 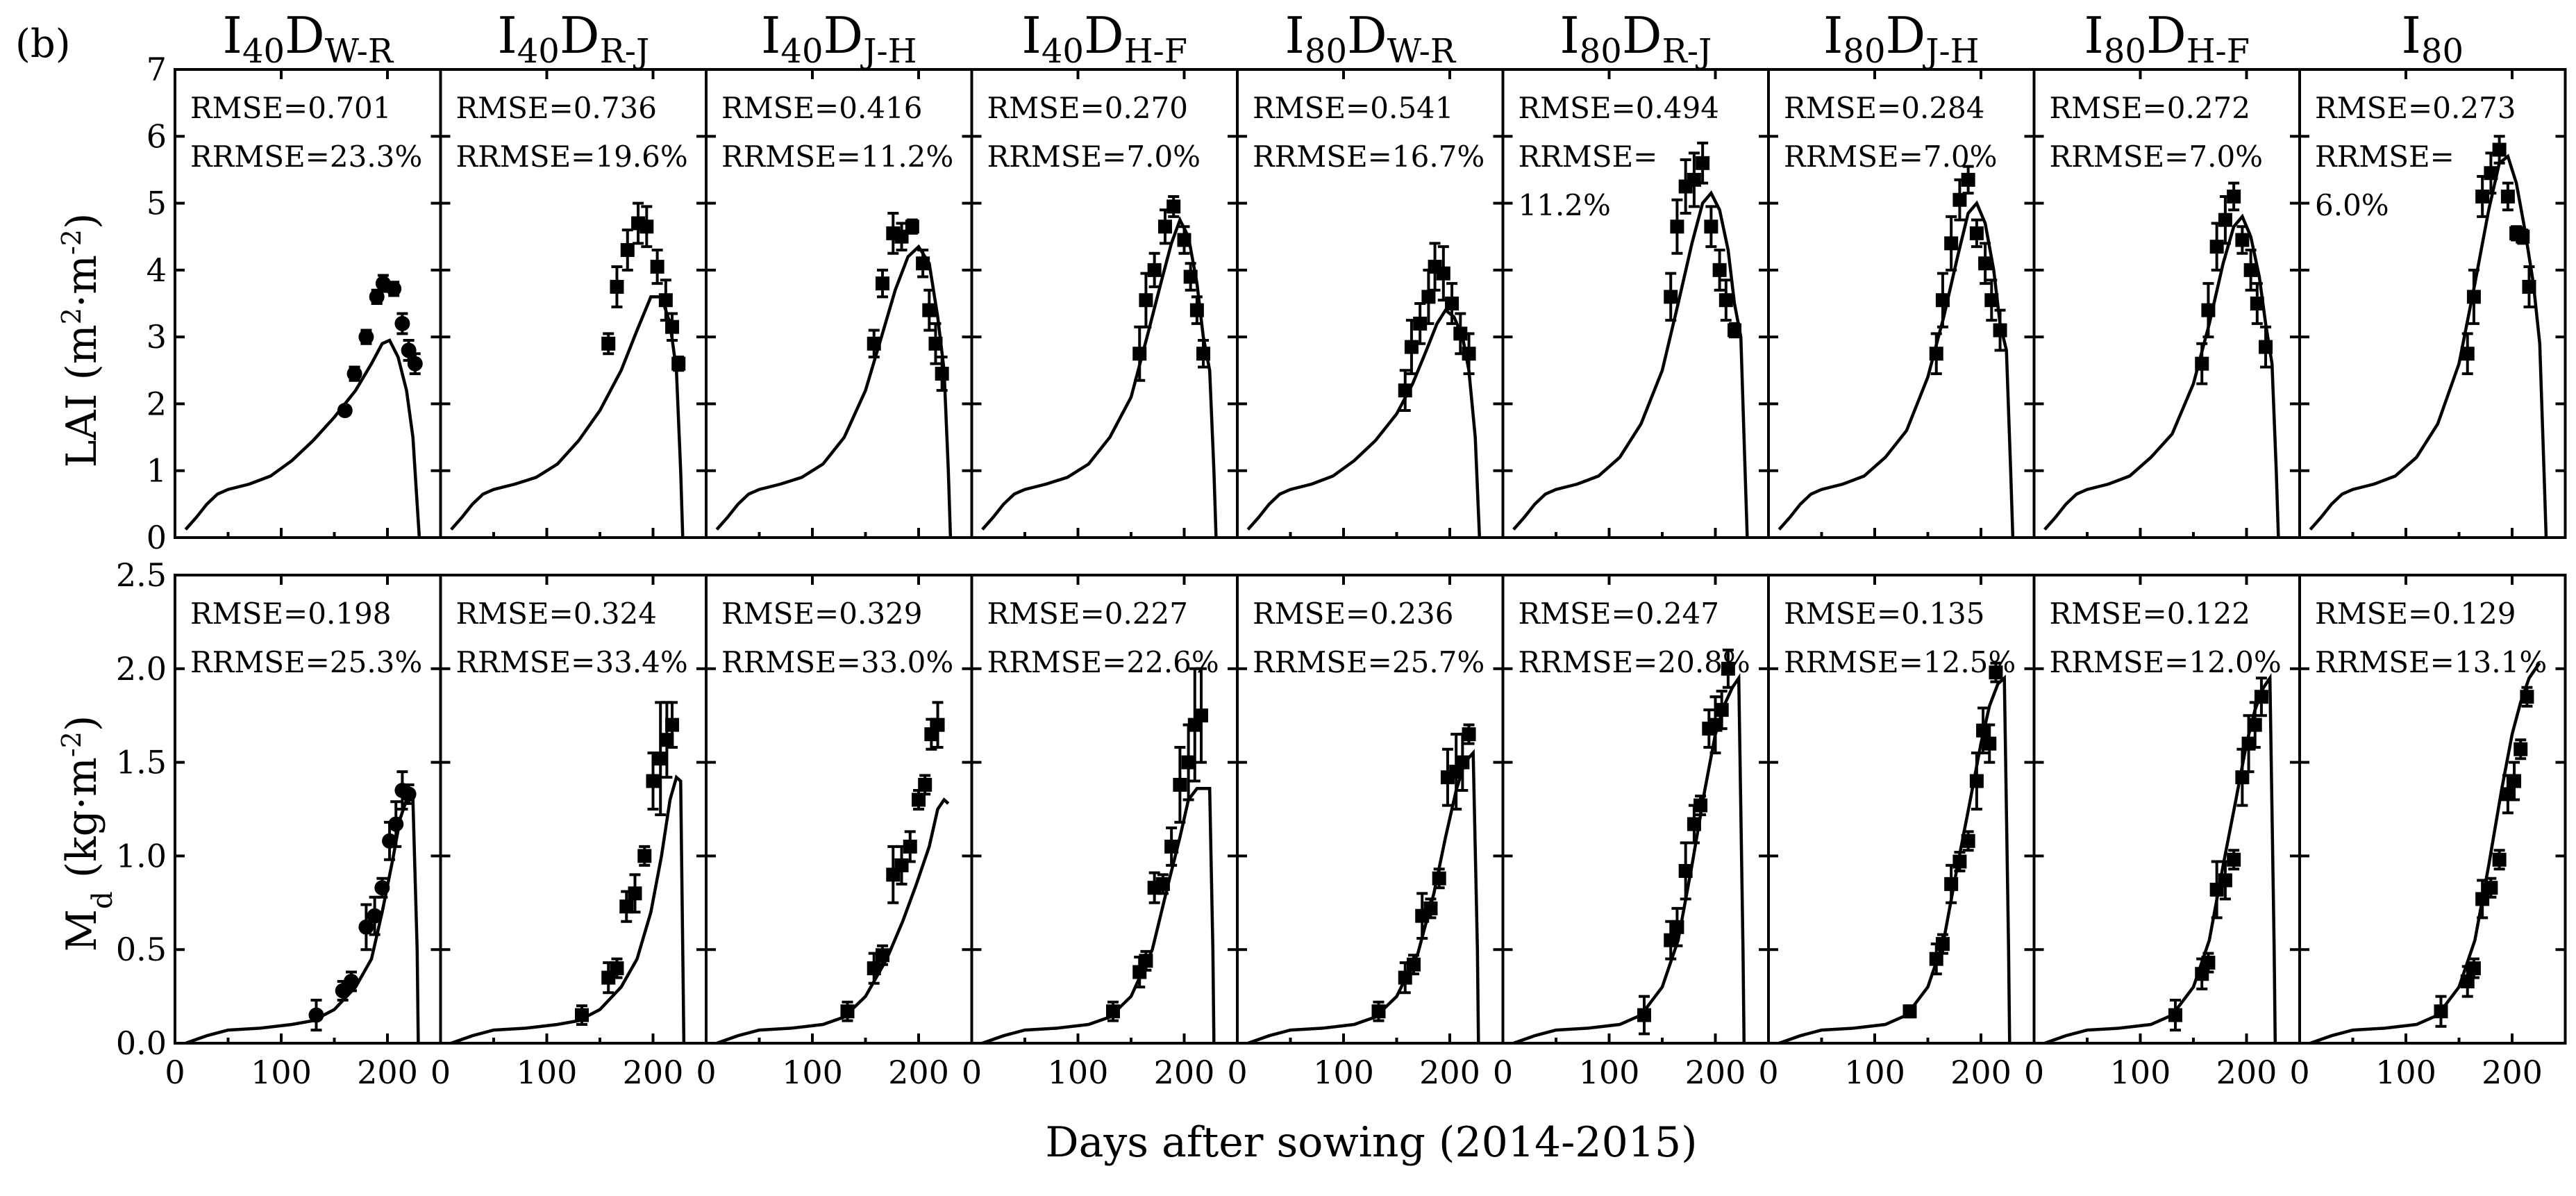 What do you see at coordinates (822, 108) in the screenshot?
I see `lai-rmse-label: RMSE=0.416` at bounding box center [822, 108].